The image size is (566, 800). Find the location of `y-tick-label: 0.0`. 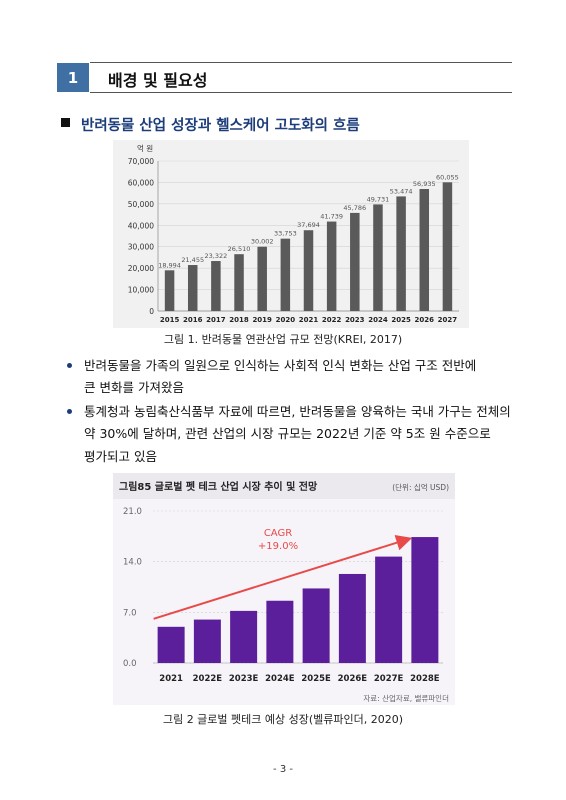

y-tick-label: 0.0 is located at coordinates (130, 664).